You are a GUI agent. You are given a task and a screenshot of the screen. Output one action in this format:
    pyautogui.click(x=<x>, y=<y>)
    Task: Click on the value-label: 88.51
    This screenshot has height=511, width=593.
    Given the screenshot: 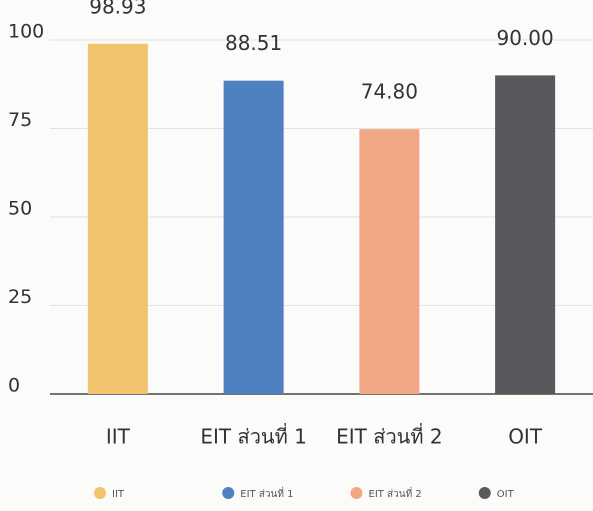 What is the action you would take?
    pyautogui.click(x=253, y=43)
    